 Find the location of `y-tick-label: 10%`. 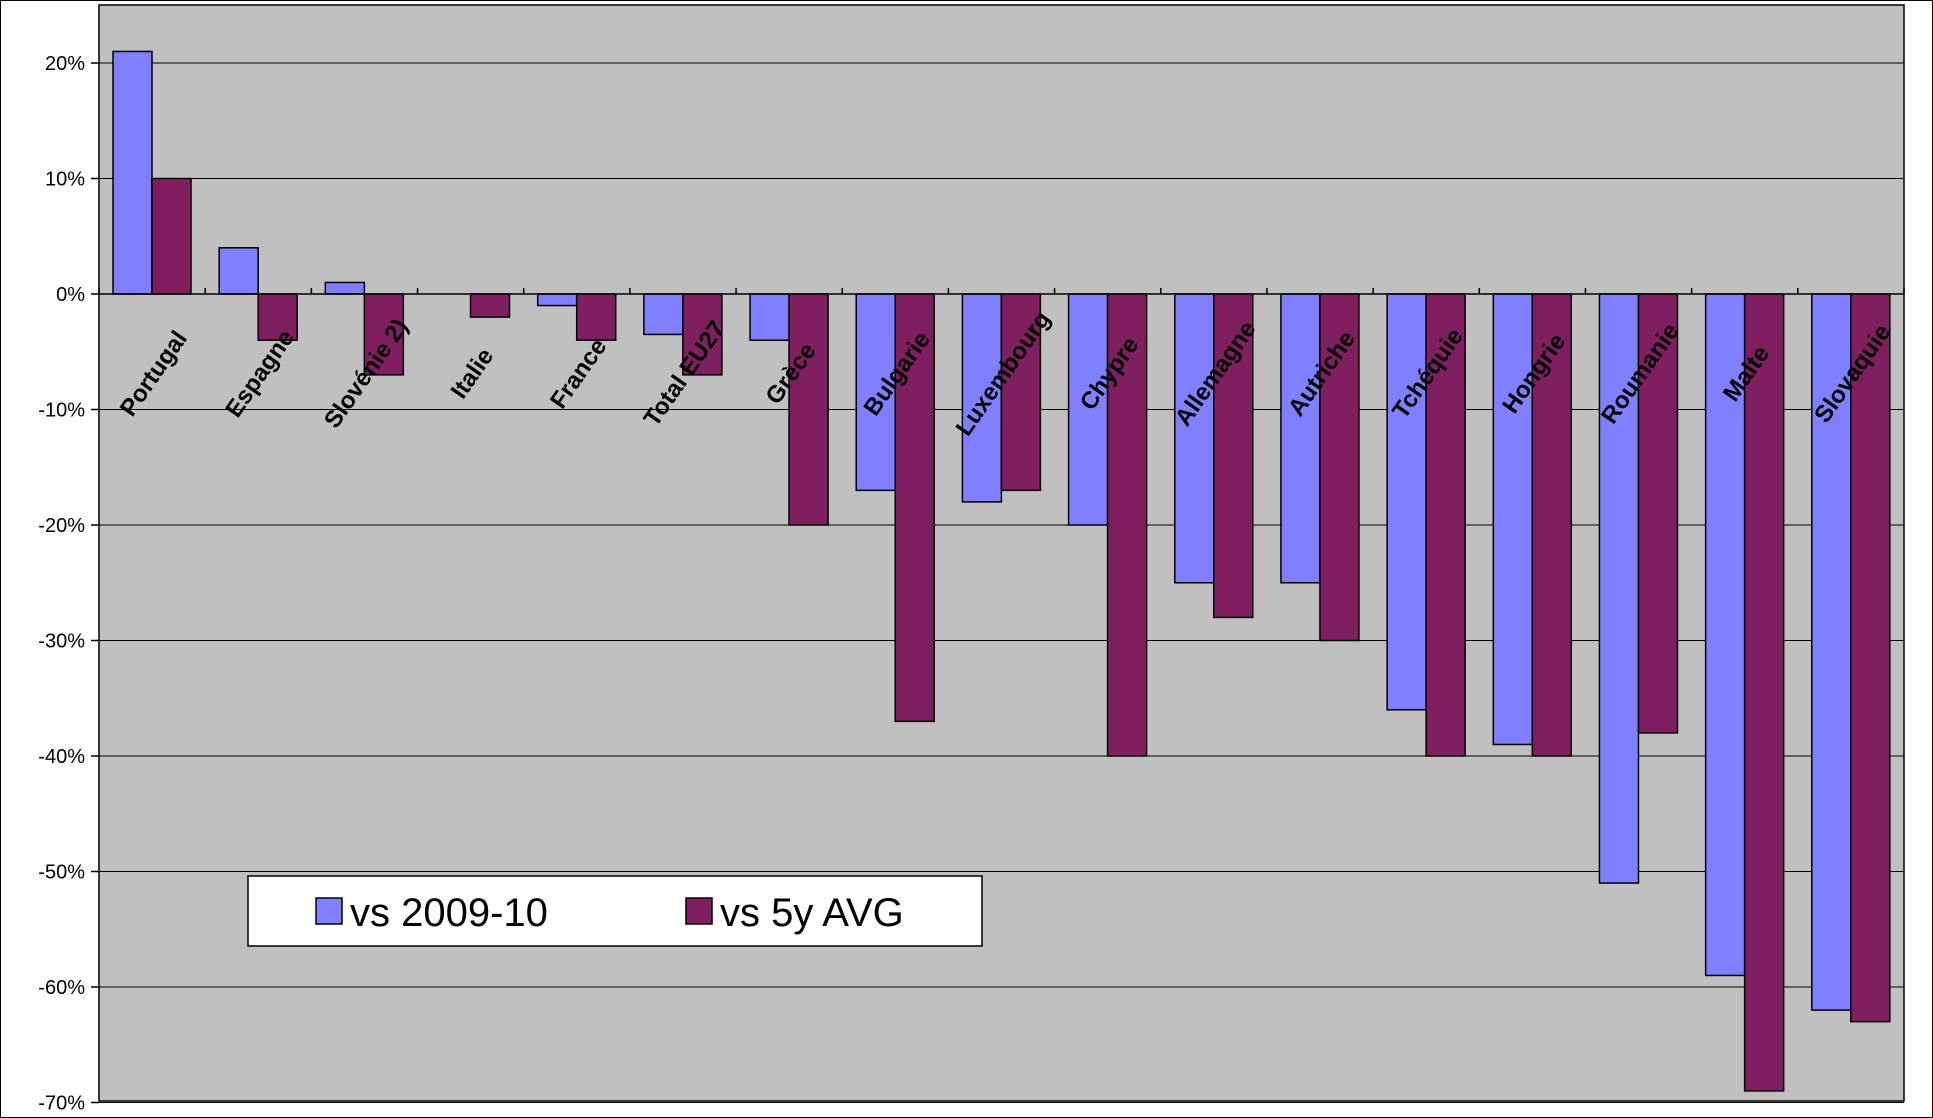

y-tick-label: 10% is located at coordinates (65, 180).